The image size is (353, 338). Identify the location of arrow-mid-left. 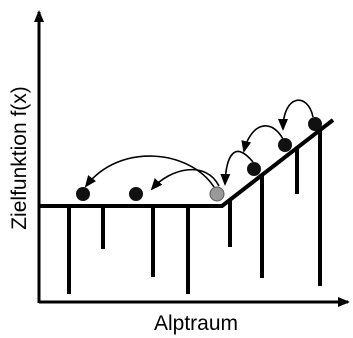
(185, 179).